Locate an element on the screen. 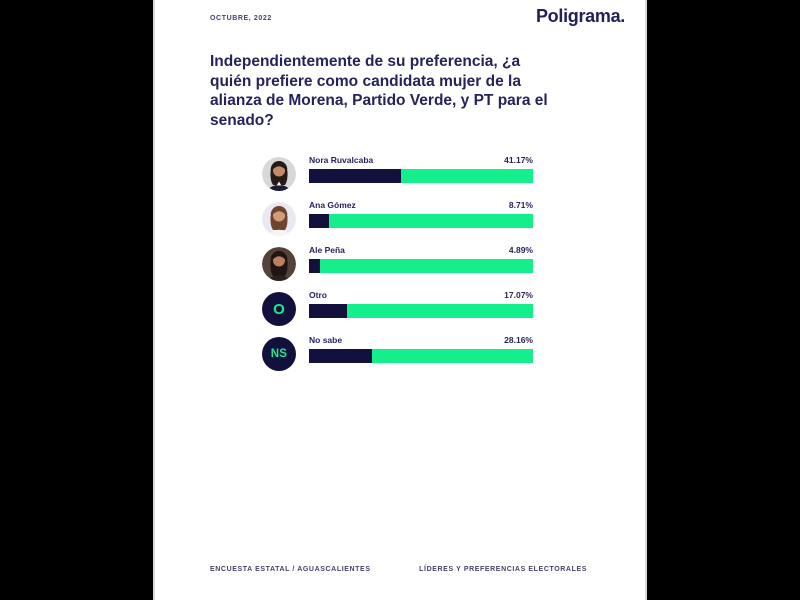 The height and width of the screenshot is (600, 800). bar-row-no-sabe: NS No sabe 28.16% is located at coordinates (400, 354).